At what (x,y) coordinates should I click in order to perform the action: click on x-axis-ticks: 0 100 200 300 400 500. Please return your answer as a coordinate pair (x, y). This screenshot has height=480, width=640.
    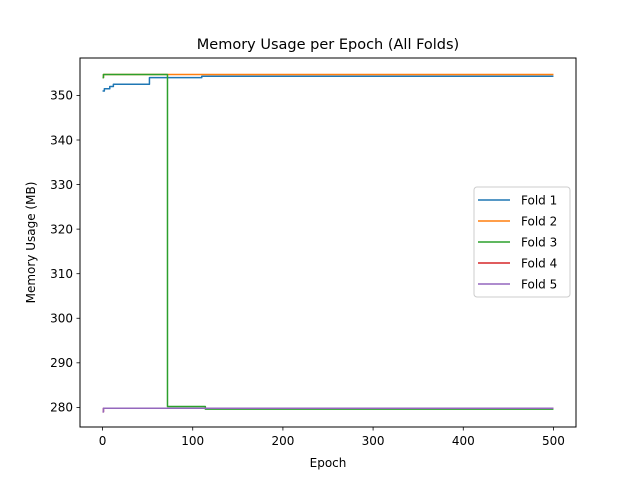
    Looking at the image, I should click on (332, 437).